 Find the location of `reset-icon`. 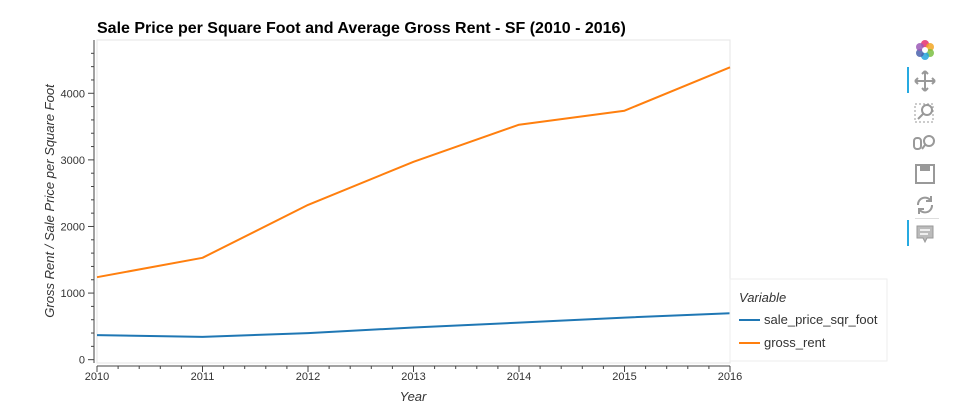

reset-icon is located at coordinates (925, 205).